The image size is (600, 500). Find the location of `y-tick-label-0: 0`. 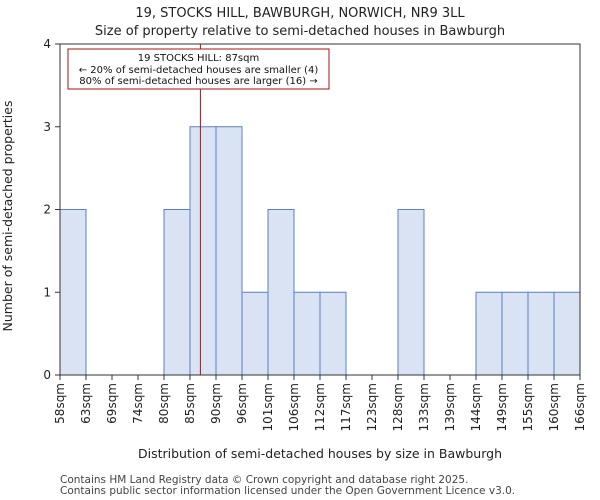

y-tick-label-0: 0 is located at coordinates (47, 375).